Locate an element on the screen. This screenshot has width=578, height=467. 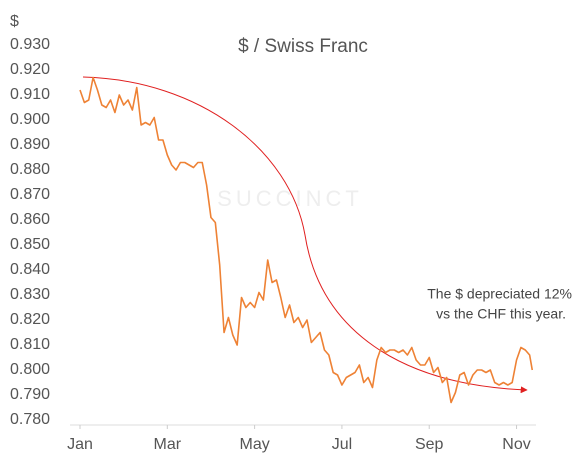
y-tick-label: 0.860 is located at coordinates (30, 219).